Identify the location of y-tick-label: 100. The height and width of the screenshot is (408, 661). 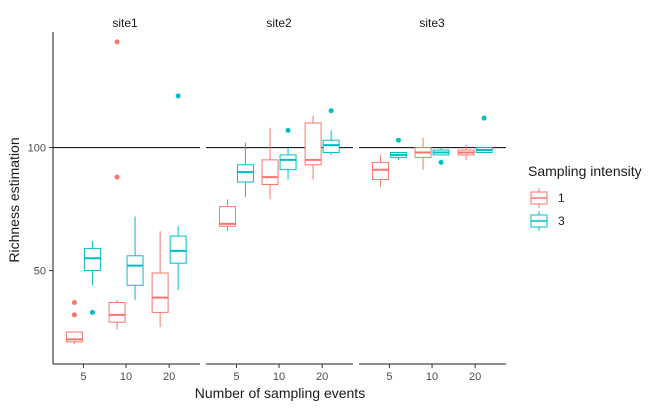
(37, 149).